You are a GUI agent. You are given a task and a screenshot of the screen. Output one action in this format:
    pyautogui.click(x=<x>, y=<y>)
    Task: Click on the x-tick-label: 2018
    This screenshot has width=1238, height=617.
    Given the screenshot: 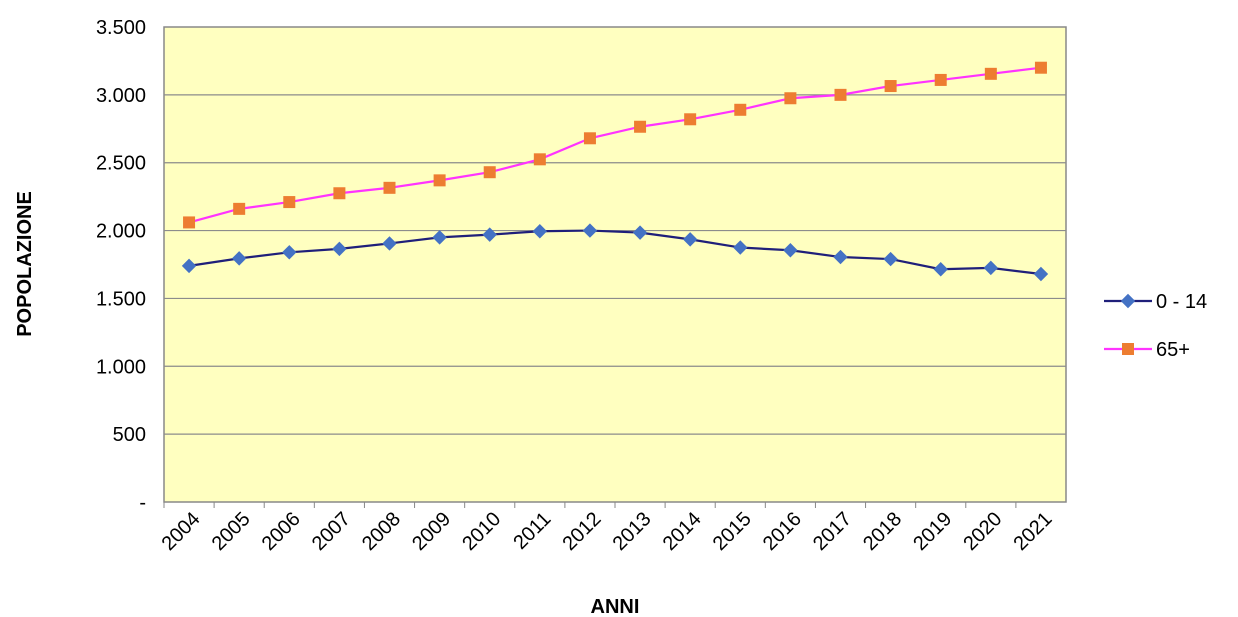 What is the action you would take?
    pyautogui.click(x=882, y=531)
    